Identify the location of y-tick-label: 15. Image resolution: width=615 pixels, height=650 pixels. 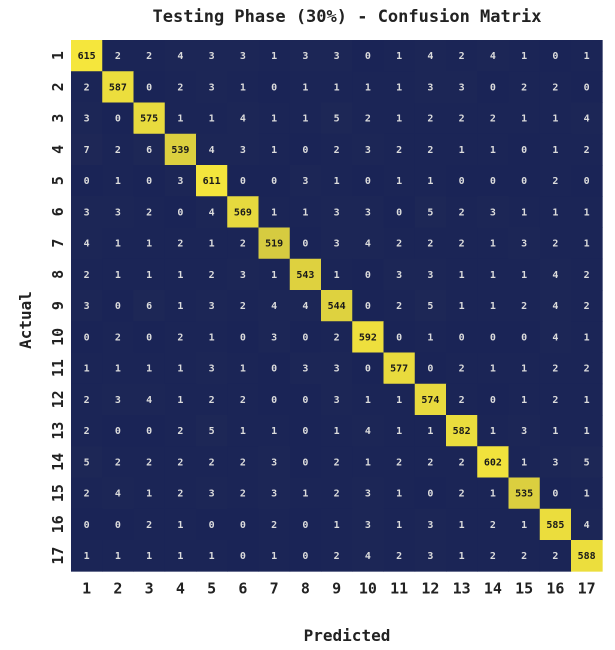
(58, 493).